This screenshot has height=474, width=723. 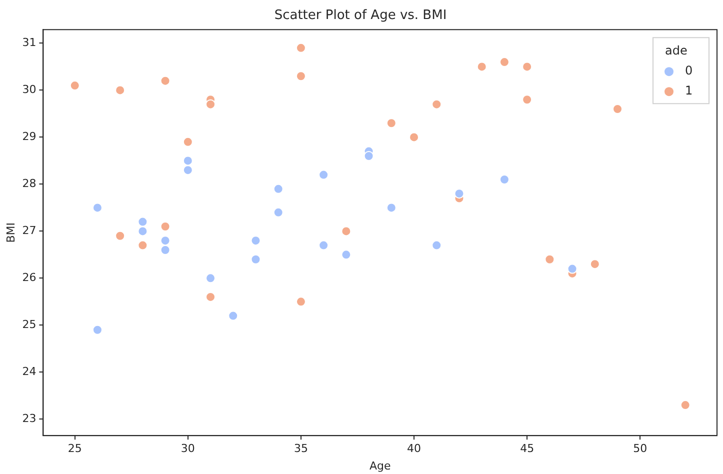 I want to click on y-tick-label: 31, so click(x=29, y=43).